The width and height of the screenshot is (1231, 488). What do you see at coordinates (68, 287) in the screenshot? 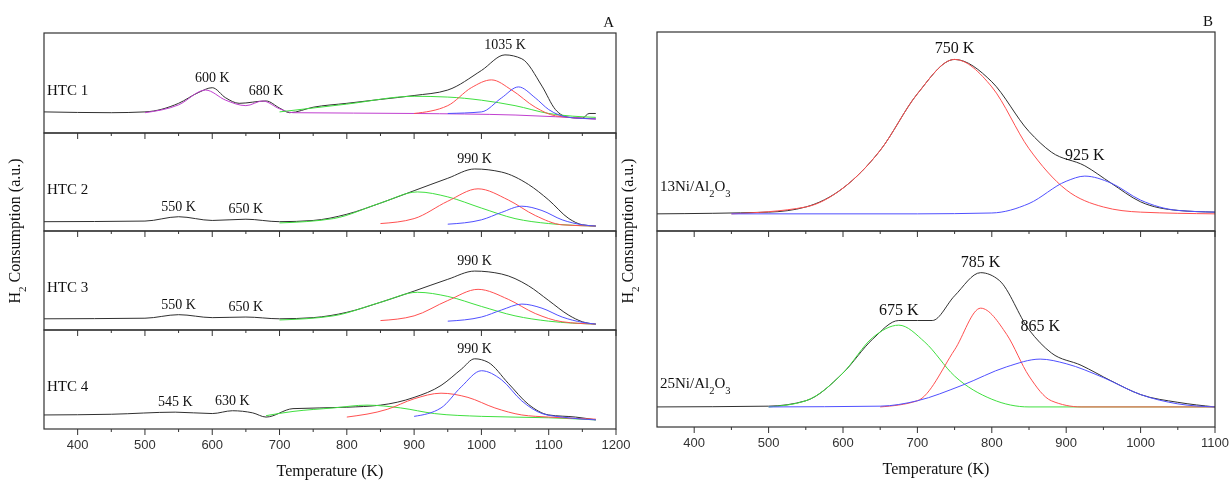
I see `text: HTC 3` at bounding box center [68, 287].